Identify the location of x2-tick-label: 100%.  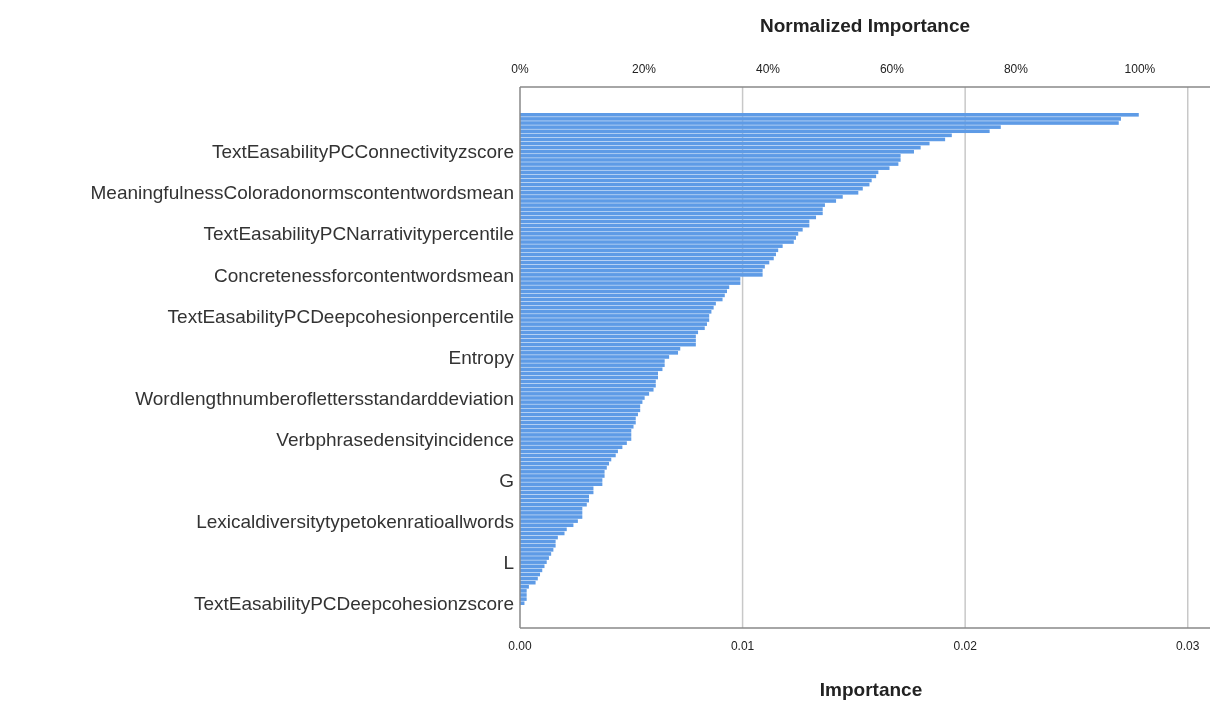
(1140, 69).